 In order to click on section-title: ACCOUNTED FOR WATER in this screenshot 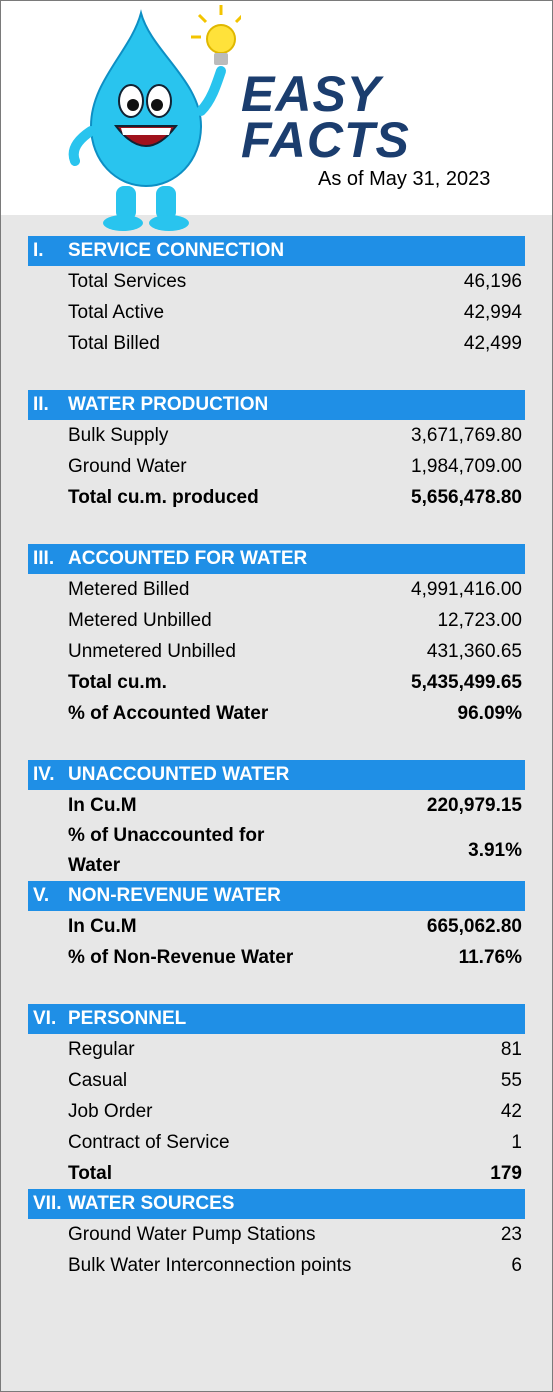, I will do `click(188, 558)`.